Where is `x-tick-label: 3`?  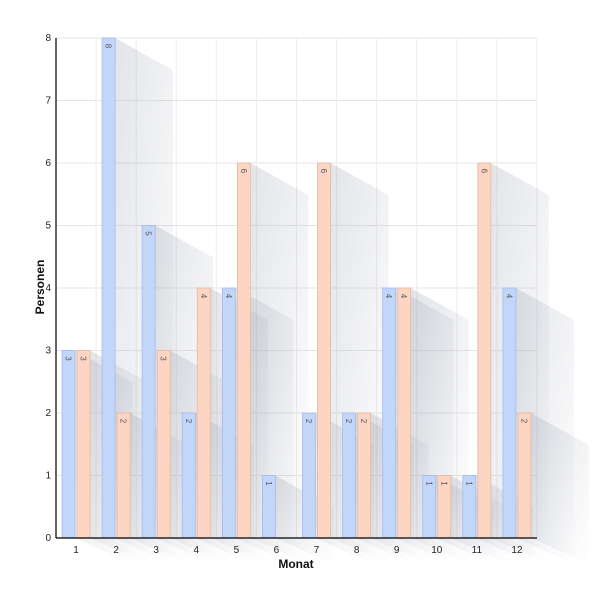
x-tick-label: 3 is located at coordinates (156, 550).